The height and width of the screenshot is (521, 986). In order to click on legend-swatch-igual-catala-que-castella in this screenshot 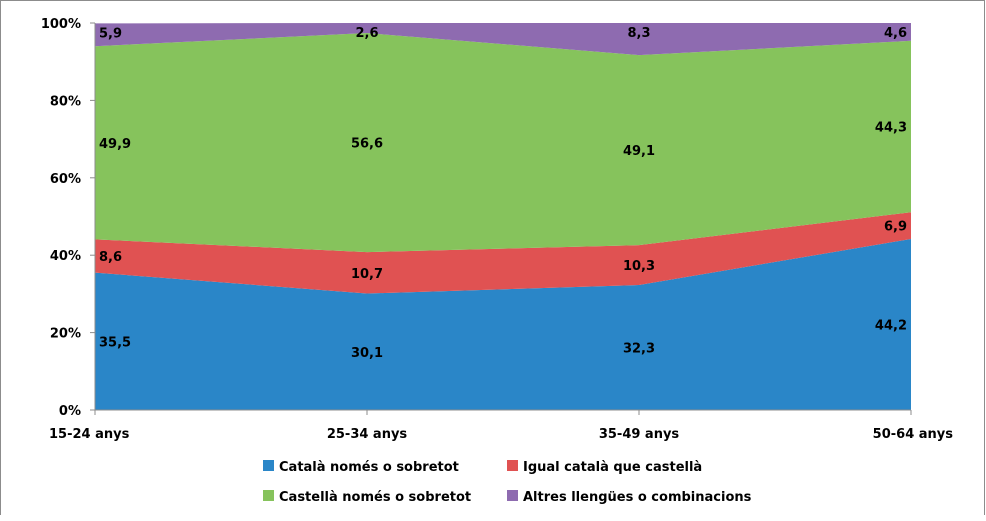, I will do `click(512, 465)`.